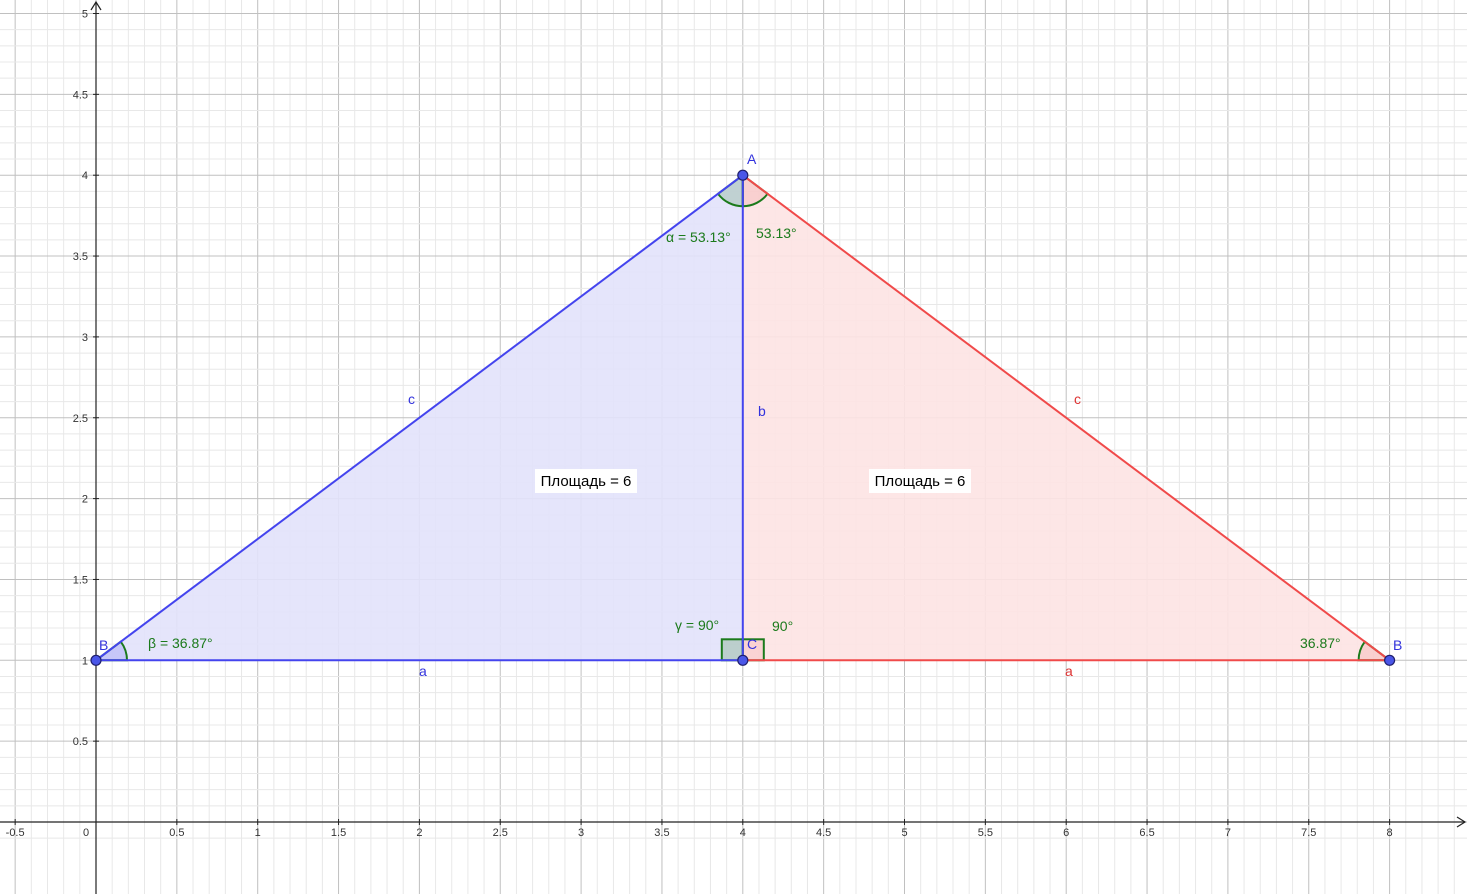 The width and height of the screenshot is (1467, 894). What do you see at coordinates (1308, 833) in the screenshot?
I see `x-tick-label: 7.5` at bounding box center [1308, 833].